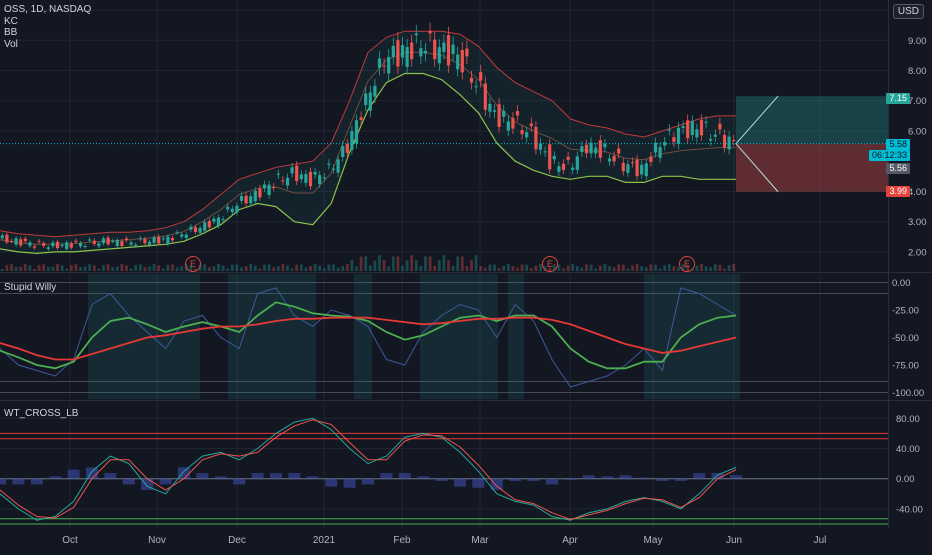 This screenshot has width=932, height=555. What do you see at coordinates (687, 264) in the screenshot?
I see `earnings-marker-3: E` at bounding box center [687, 264].